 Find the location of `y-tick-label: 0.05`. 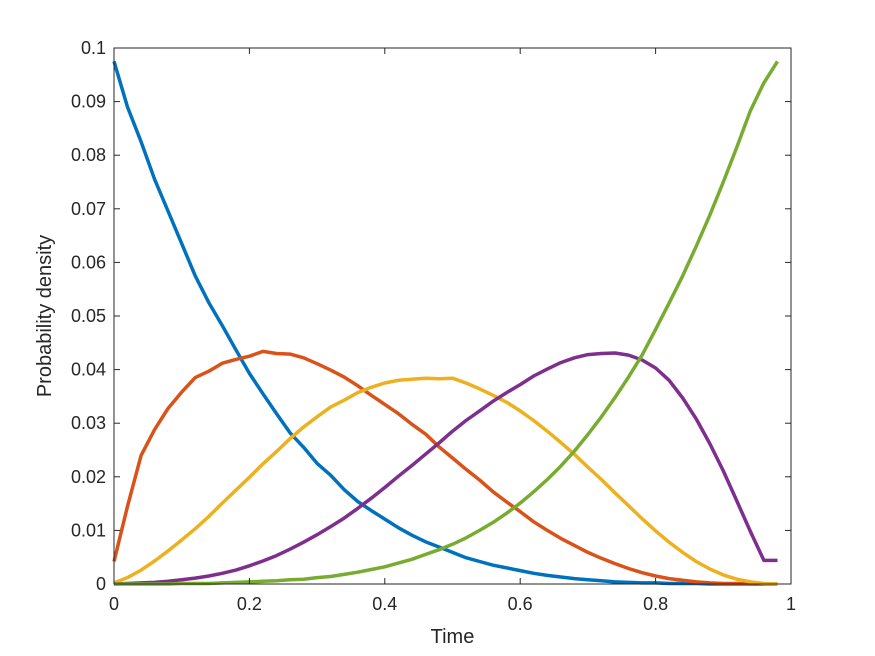

y-tick-label: 0.05 is located at coordinates (88, 316).